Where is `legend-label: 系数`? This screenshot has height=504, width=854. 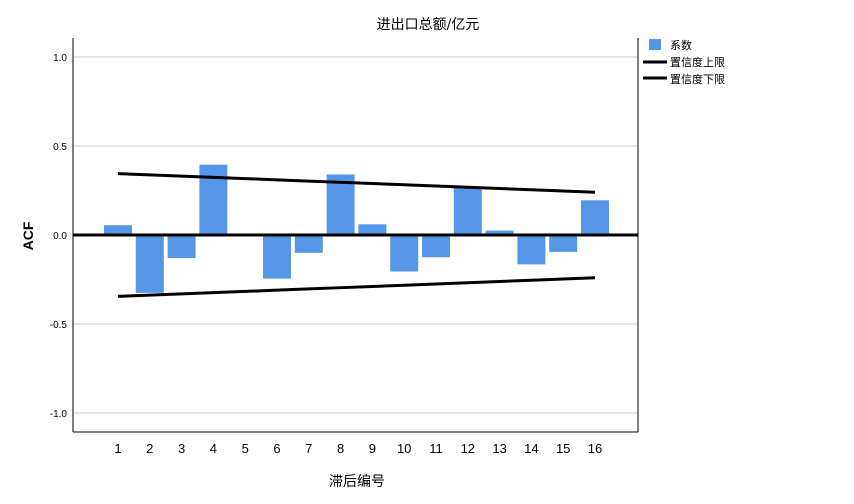 legend-label: 系数 is located at coordinates (681, 45).